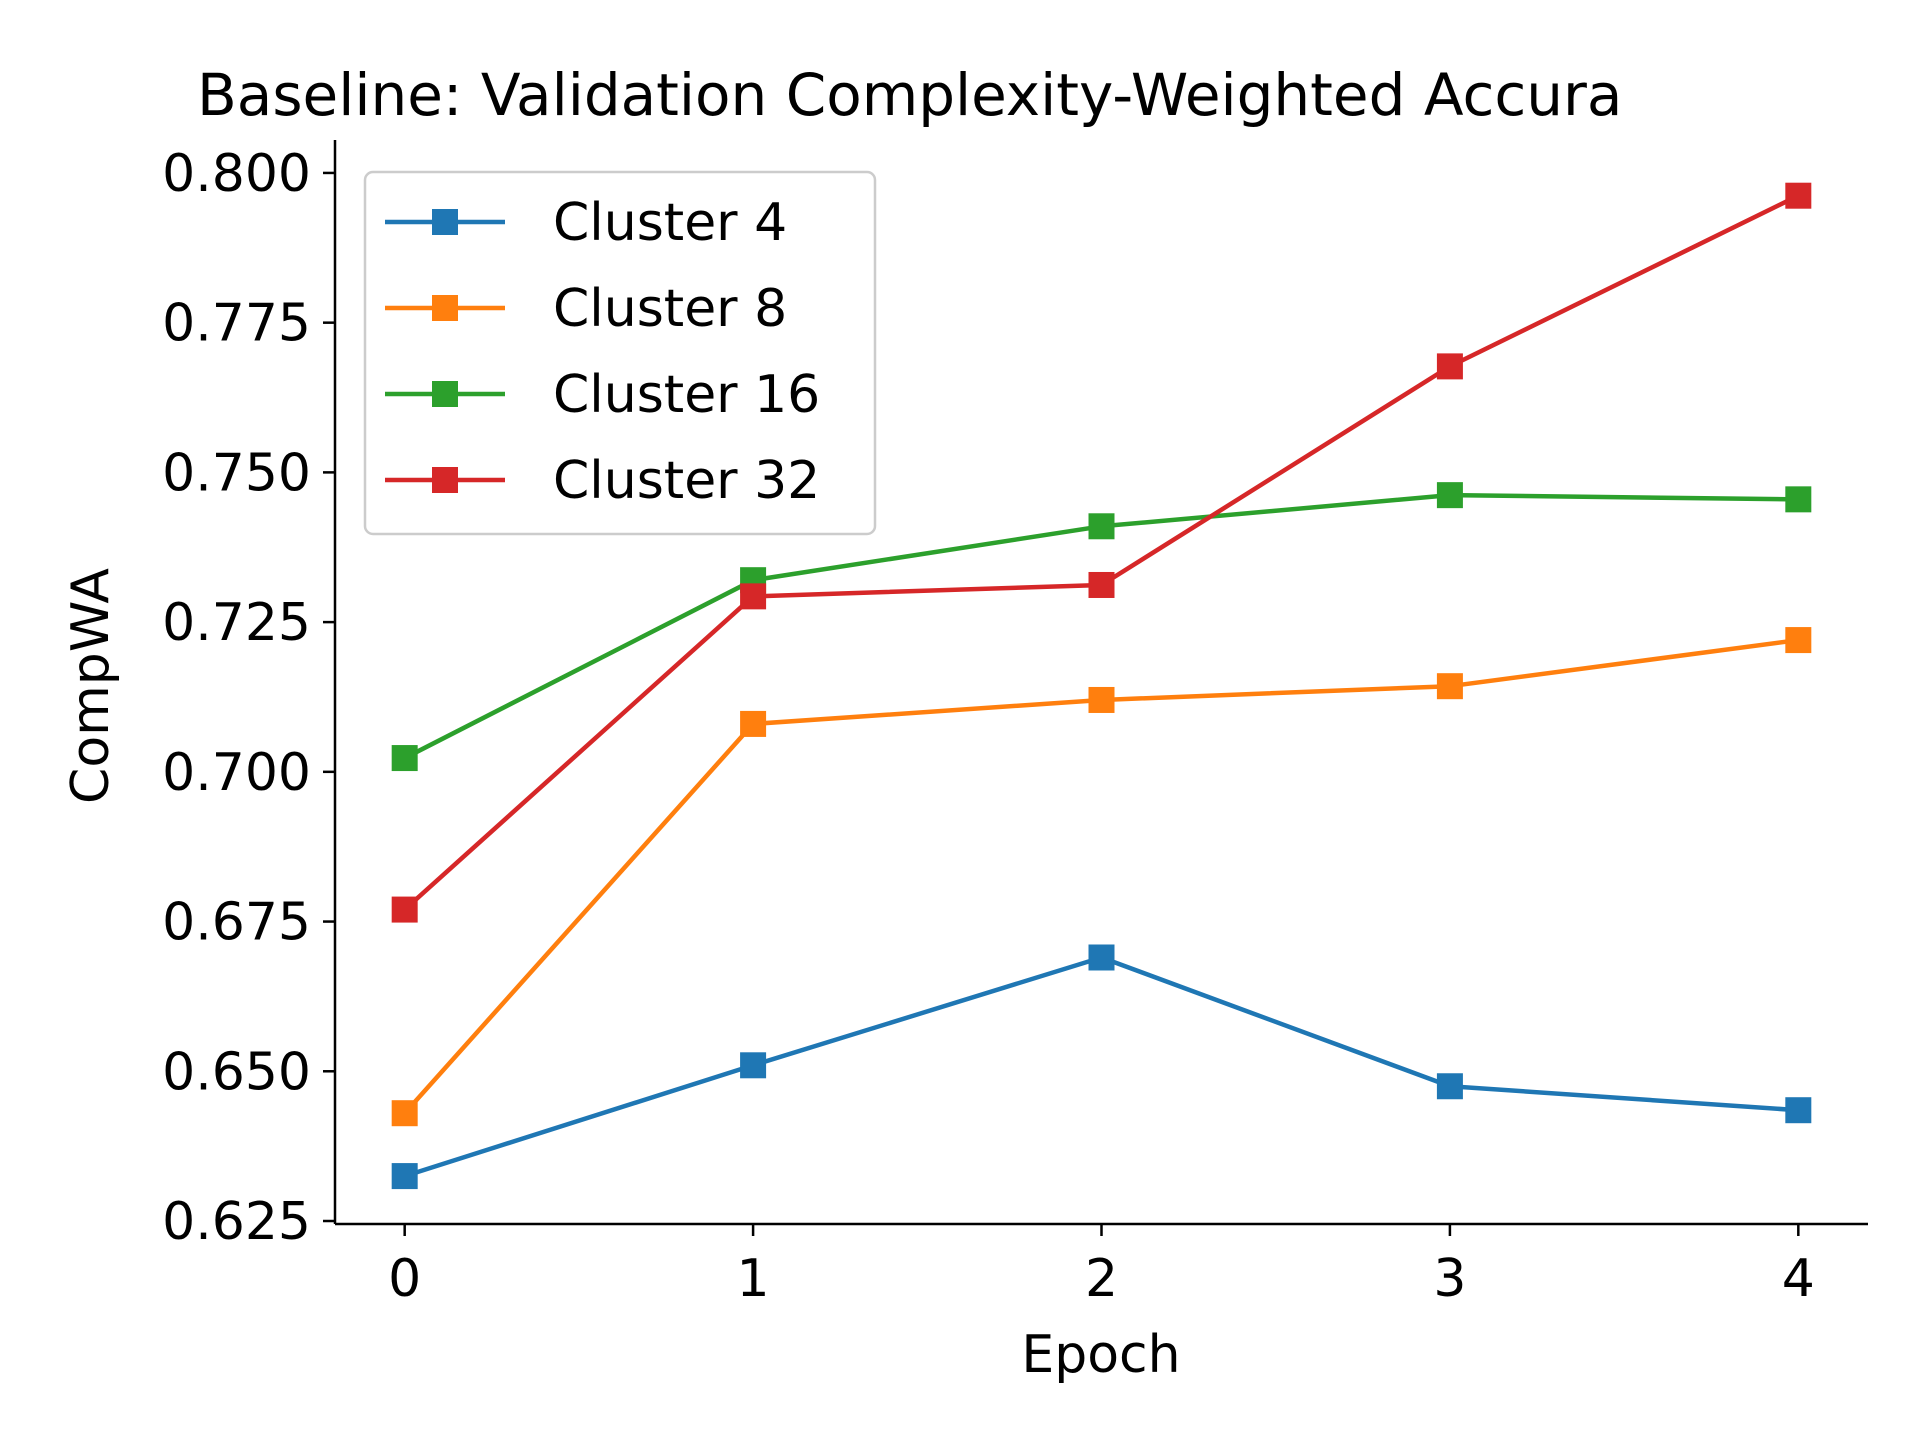 The height and width of the screenshot is (1440, 1920). I want to click on y-tick-label: 0.625, so click(236, 1222).